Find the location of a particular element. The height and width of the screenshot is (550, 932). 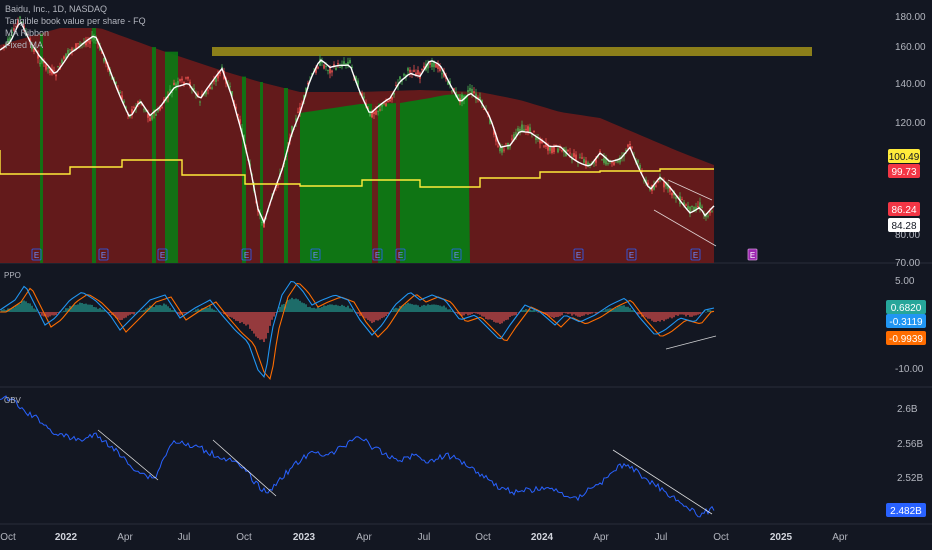

channel-upper-trendline is located at coordinates (690, 190).